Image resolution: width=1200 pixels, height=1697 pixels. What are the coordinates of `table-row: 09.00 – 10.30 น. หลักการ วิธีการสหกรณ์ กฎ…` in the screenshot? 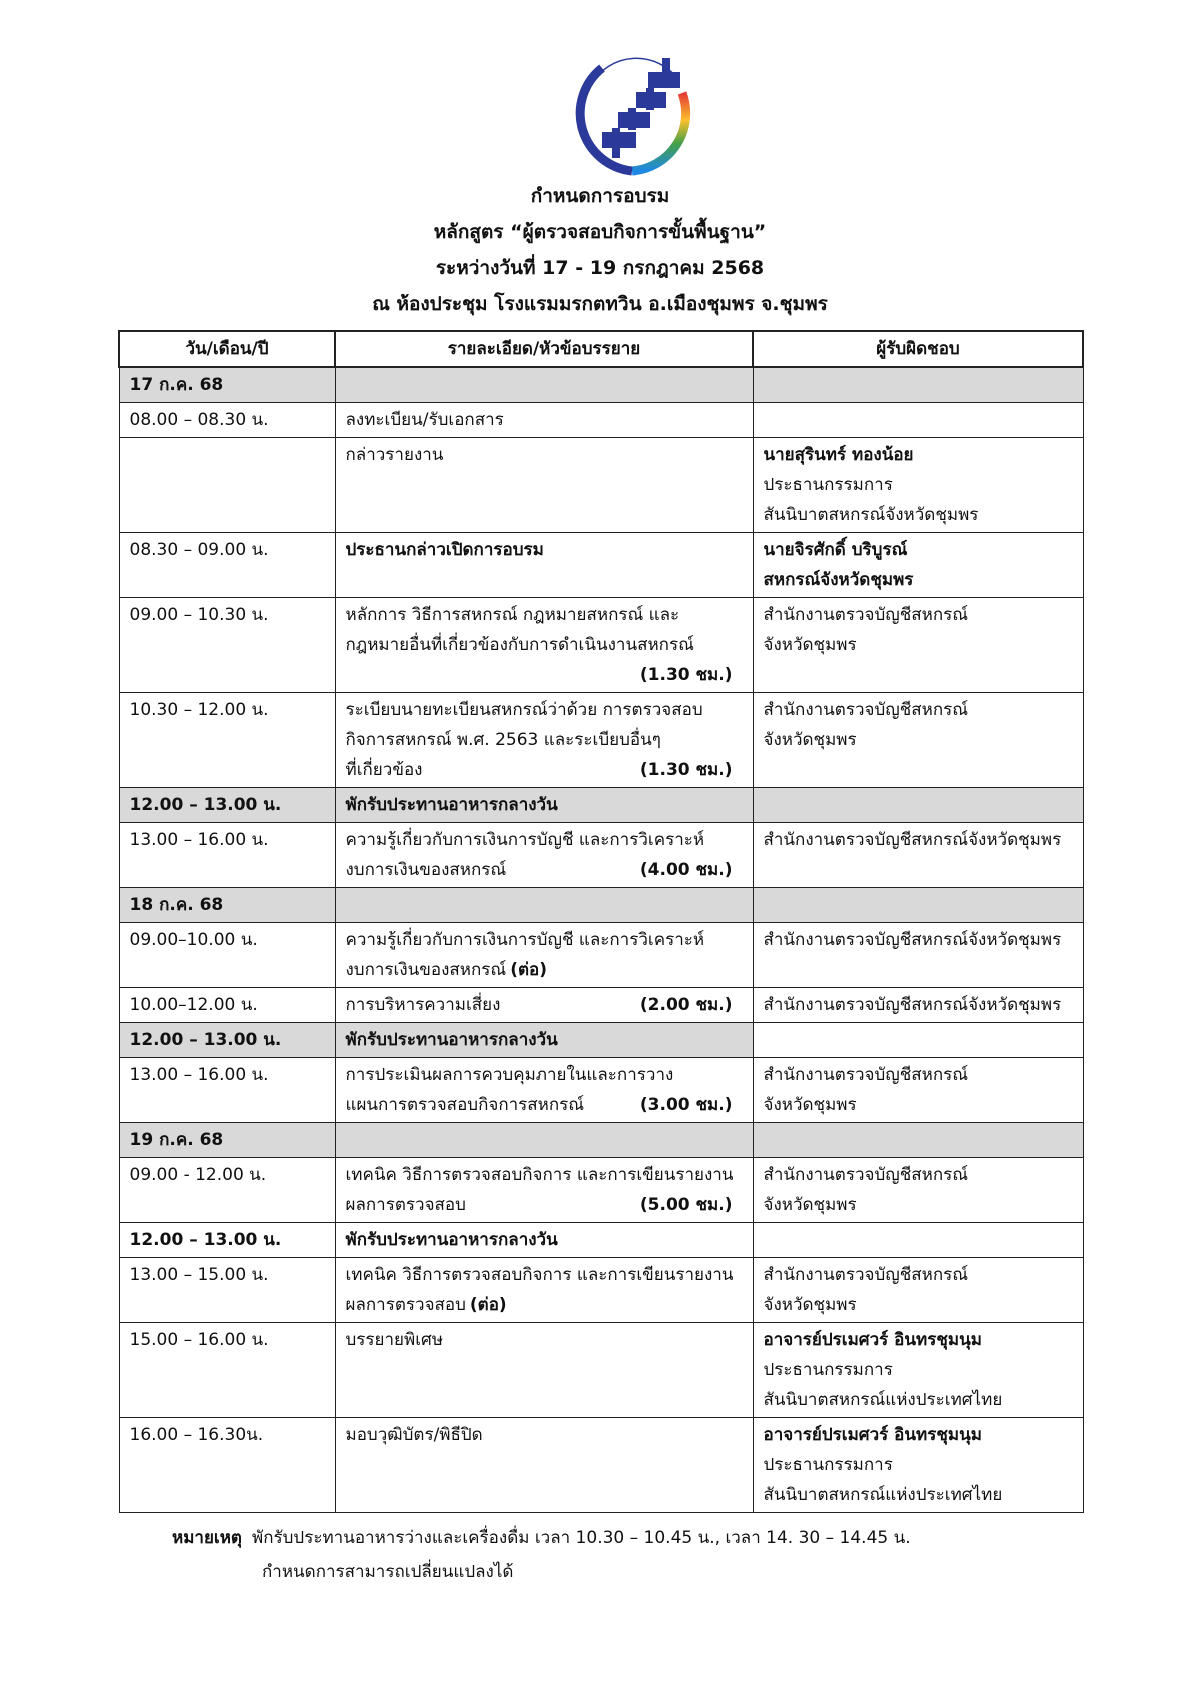 It's located at (601, 645).